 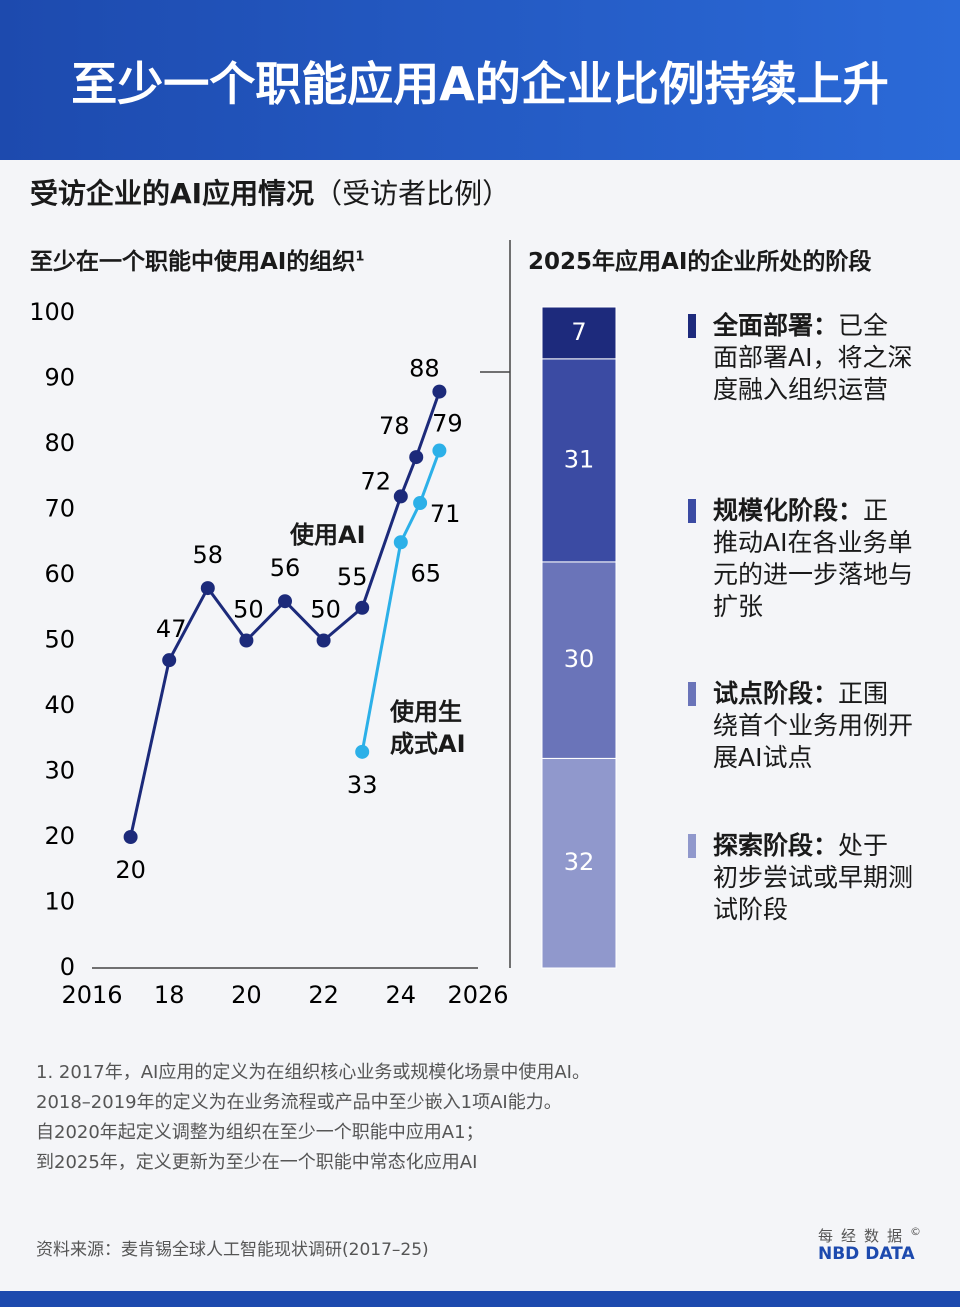 What do you see at coordinates (59, 705) in the screenshot?
I see `y-tick-label: 40` at bounding box center [59, 705].